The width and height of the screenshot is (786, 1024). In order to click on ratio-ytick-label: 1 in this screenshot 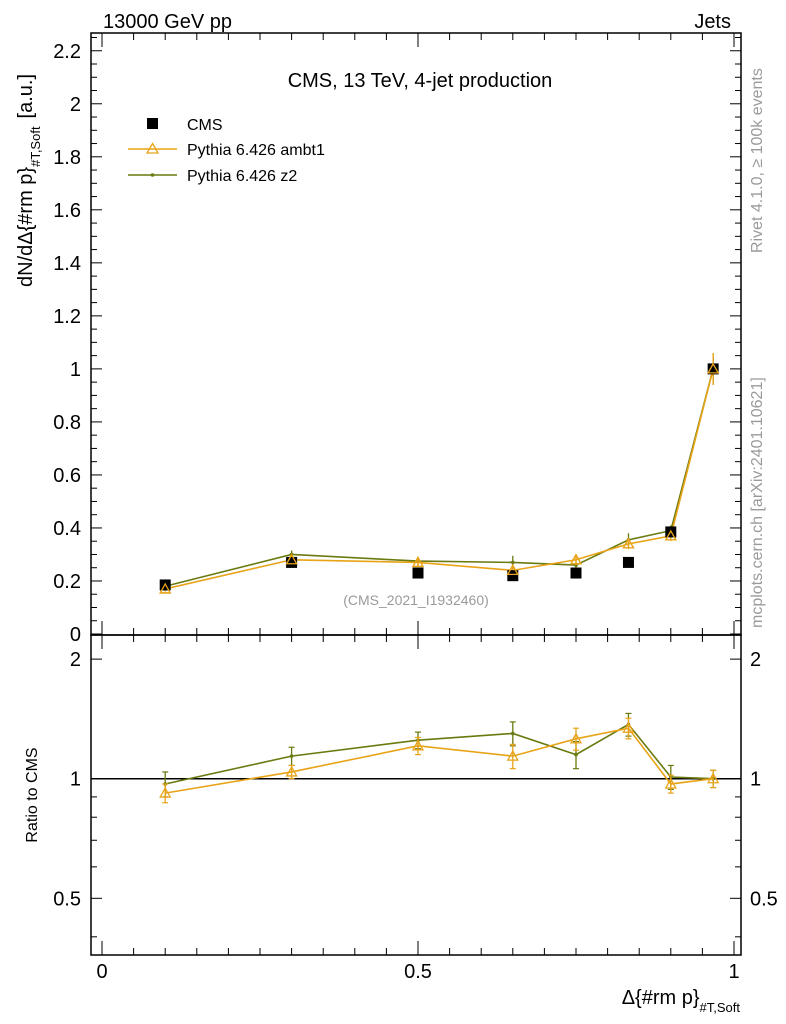, I will do `click(75, 780)`.